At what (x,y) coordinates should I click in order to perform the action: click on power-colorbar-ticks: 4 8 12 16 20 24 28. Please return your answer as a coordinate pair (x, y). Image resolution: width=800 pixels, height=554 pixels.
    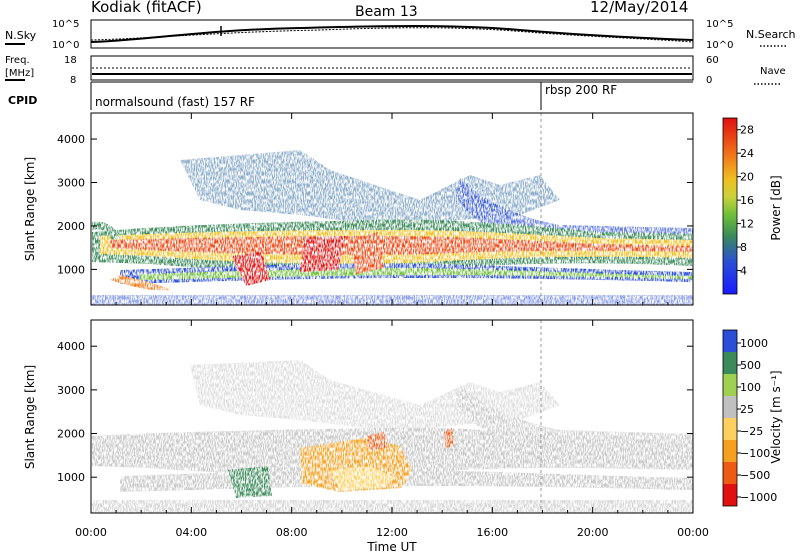
    Looking at the image, I should click on (745, 201).